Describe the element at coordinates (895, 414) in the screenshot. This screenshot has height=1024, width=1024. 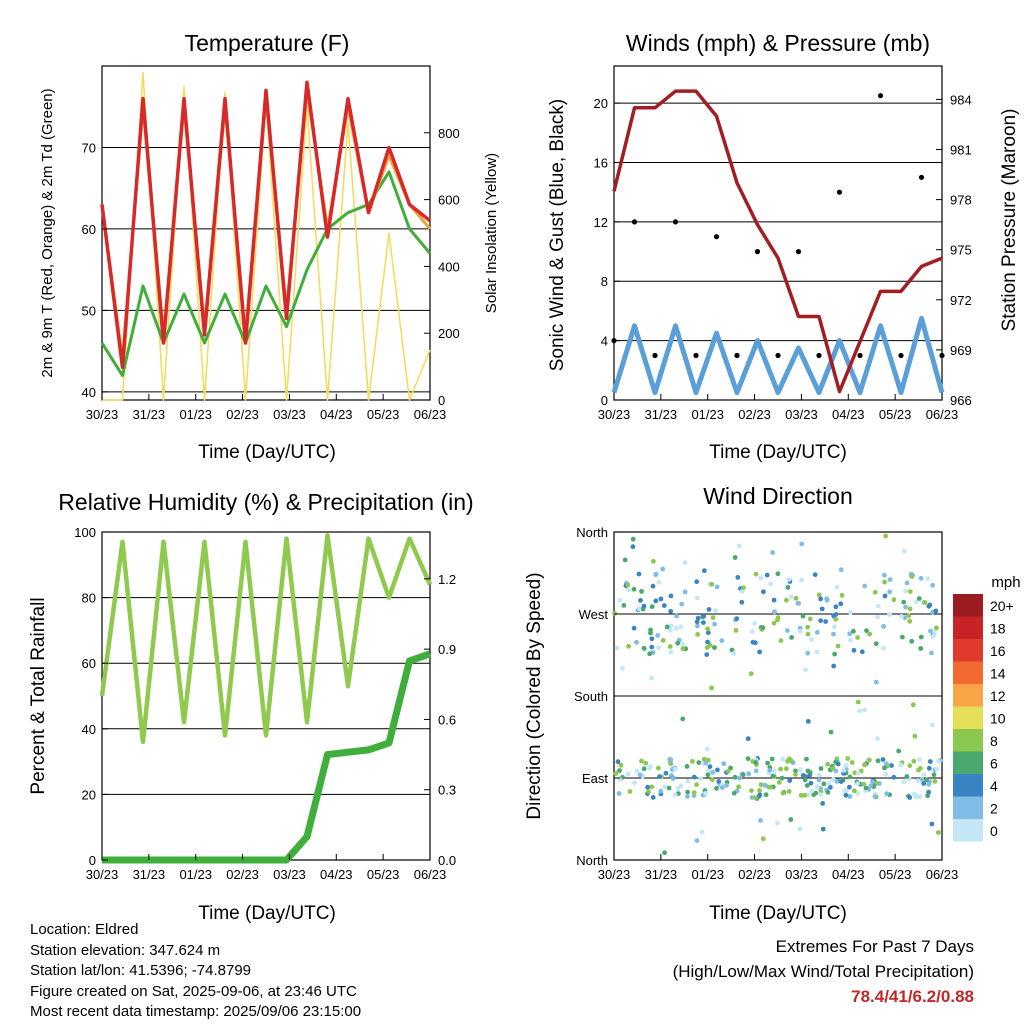
I see `winds-xtick-label: 05/23` at that location.